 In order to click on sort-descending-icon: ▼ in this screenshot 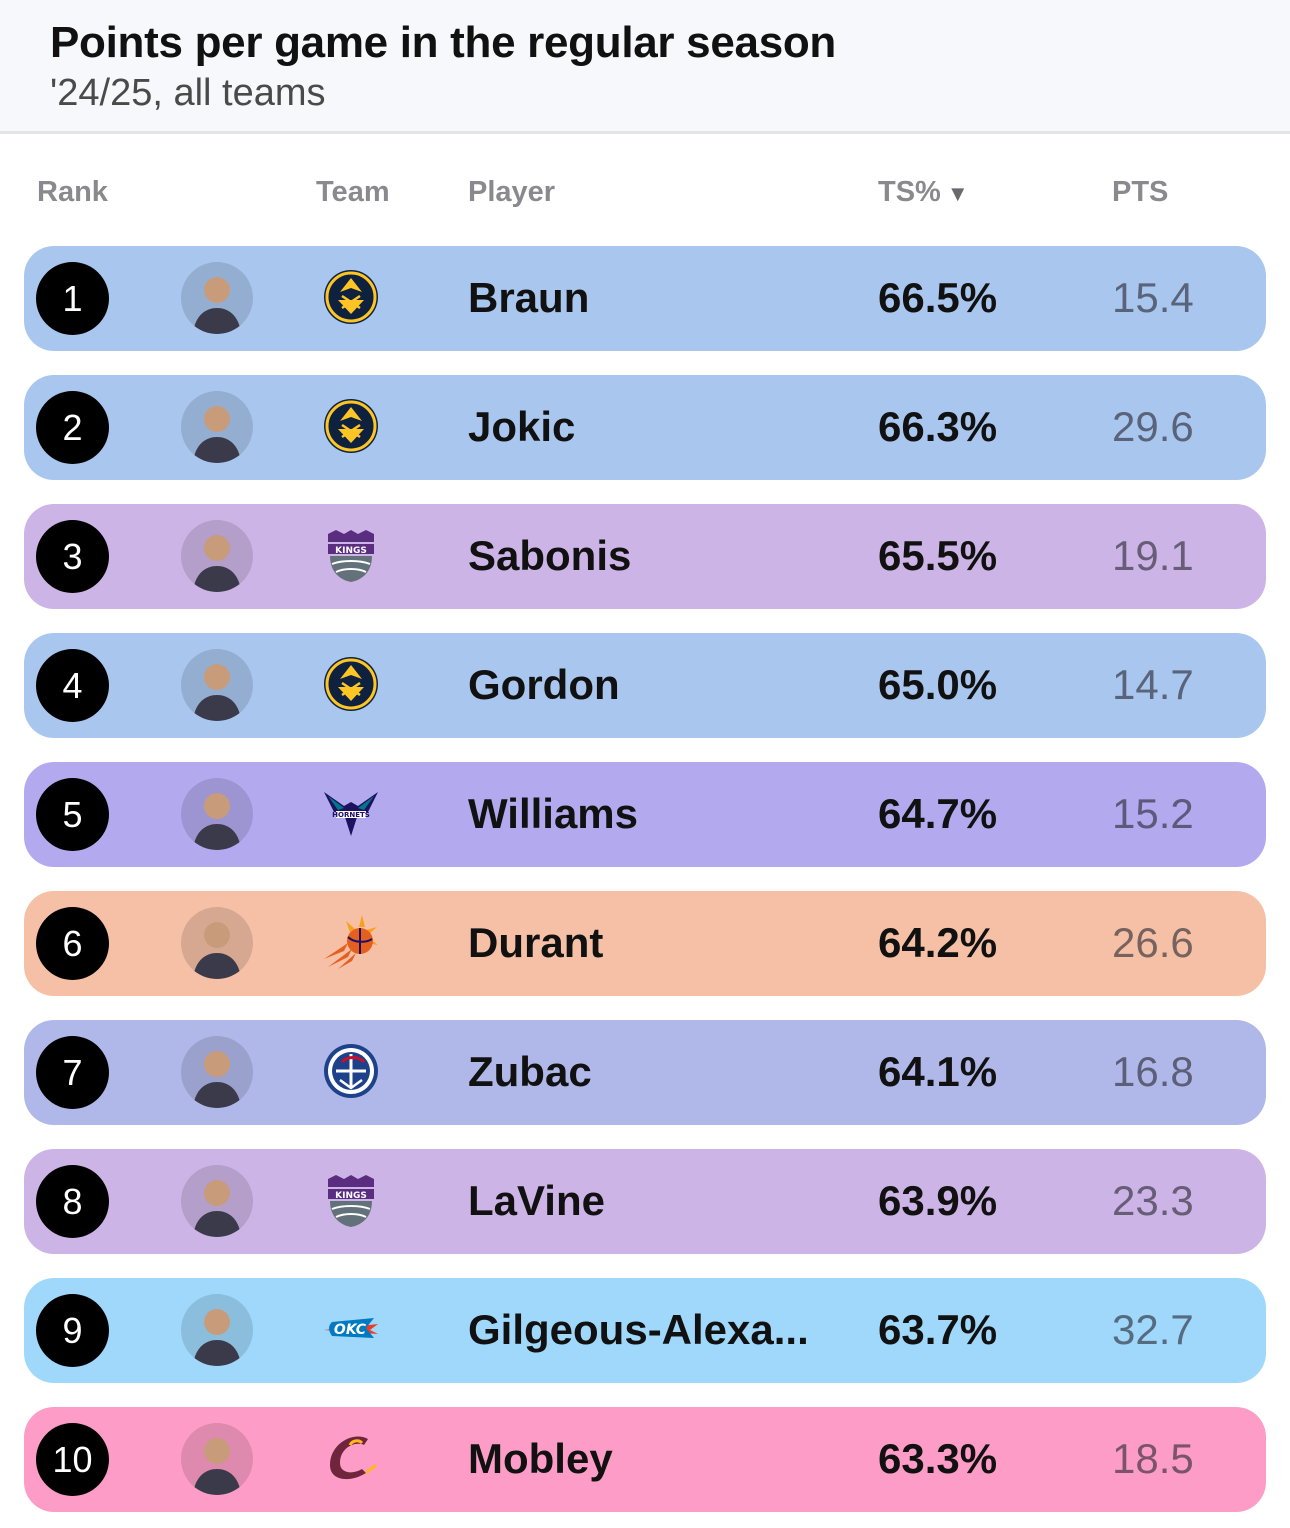, I will do `click(957, 193)`.